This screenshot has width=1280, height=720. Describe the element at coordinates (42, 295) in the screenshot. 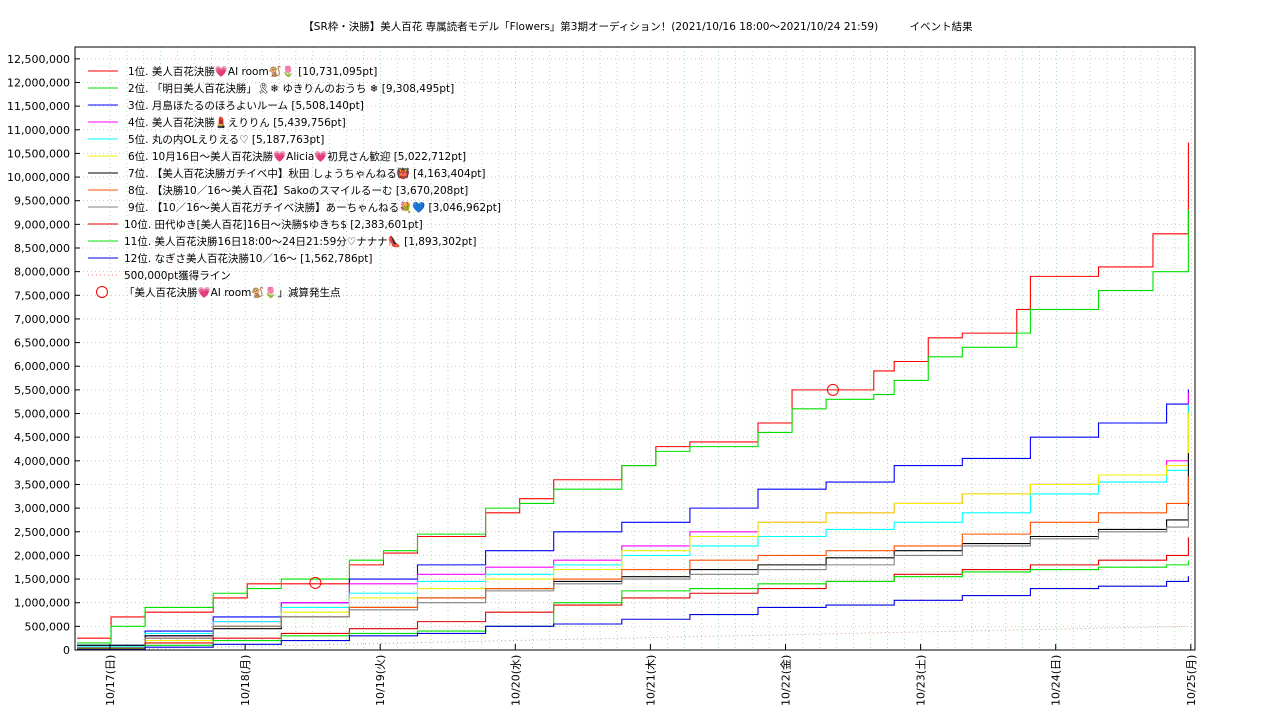

I see `y-tick-label: 7,500,000` at that location.